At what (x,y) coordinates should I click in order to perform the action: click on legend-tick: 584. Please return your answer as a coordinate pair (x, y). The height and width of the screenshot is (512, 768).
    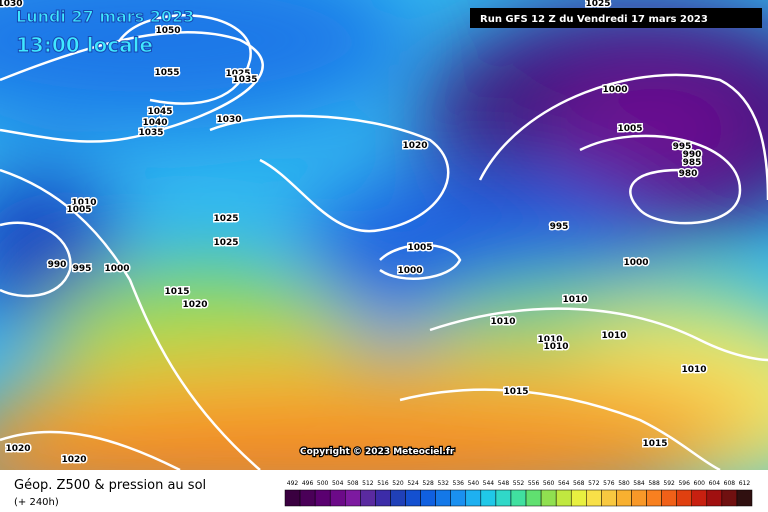
    Looking at the image, I should click on (639, 483).